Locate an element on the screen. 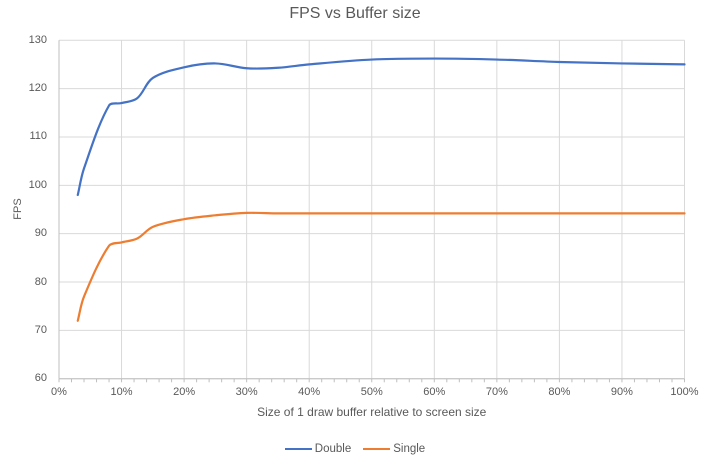 Image resolution: width=710 pixels, height=466 pixels. x-tick-label: 90% is located at coordinates (621, 392).